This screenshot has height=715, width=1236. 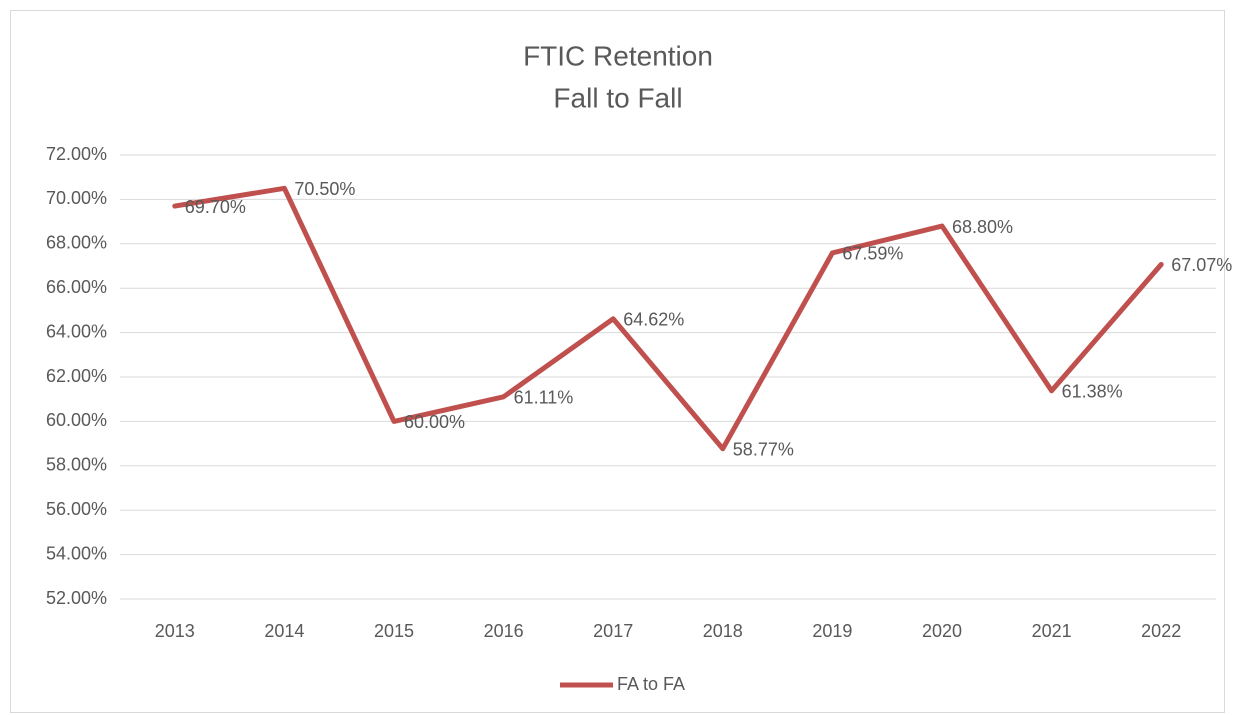 I want to click on x-tick-label: 2019, so click(x=832, y=631).